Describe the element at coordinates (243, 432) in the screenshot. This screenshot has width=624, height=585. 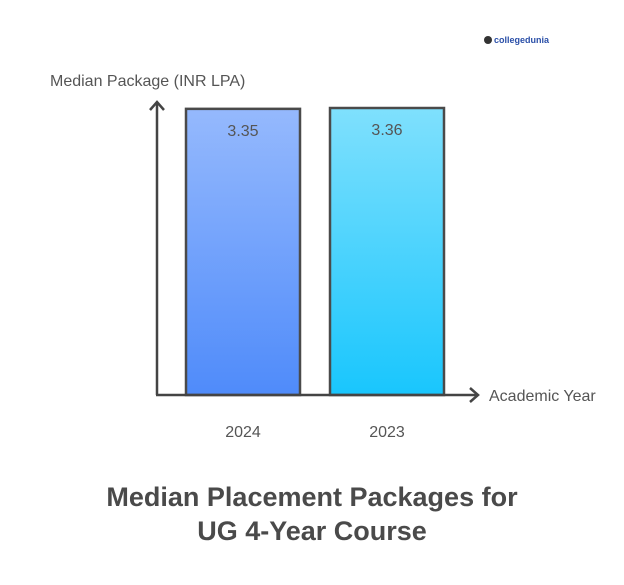
I see `x-tick-label: 2024` at that location.